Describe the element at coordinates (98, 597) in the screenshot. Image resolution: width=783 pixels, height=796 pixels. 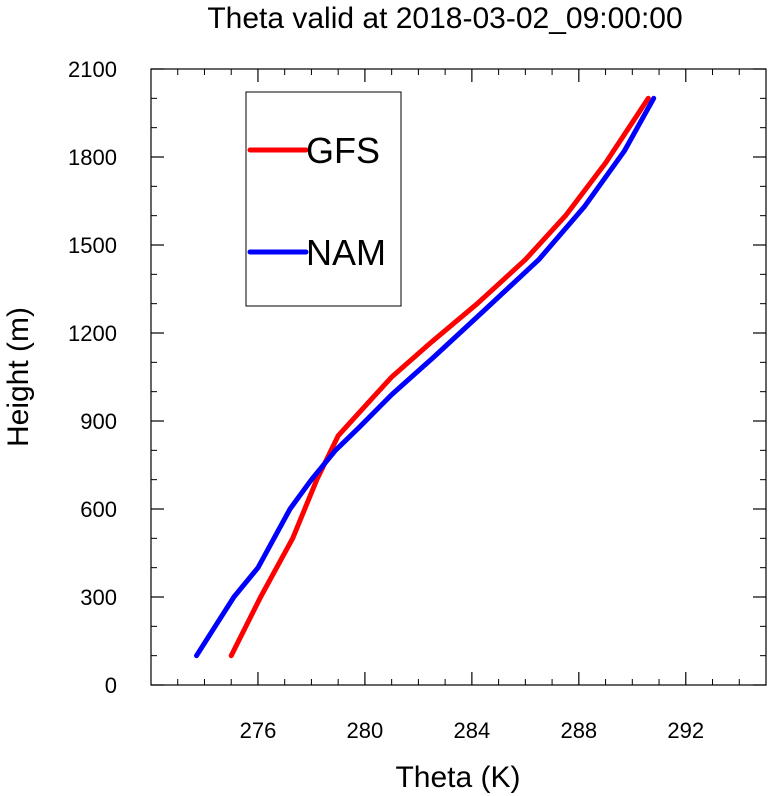
I see `y-tick-label: 300` at that location.